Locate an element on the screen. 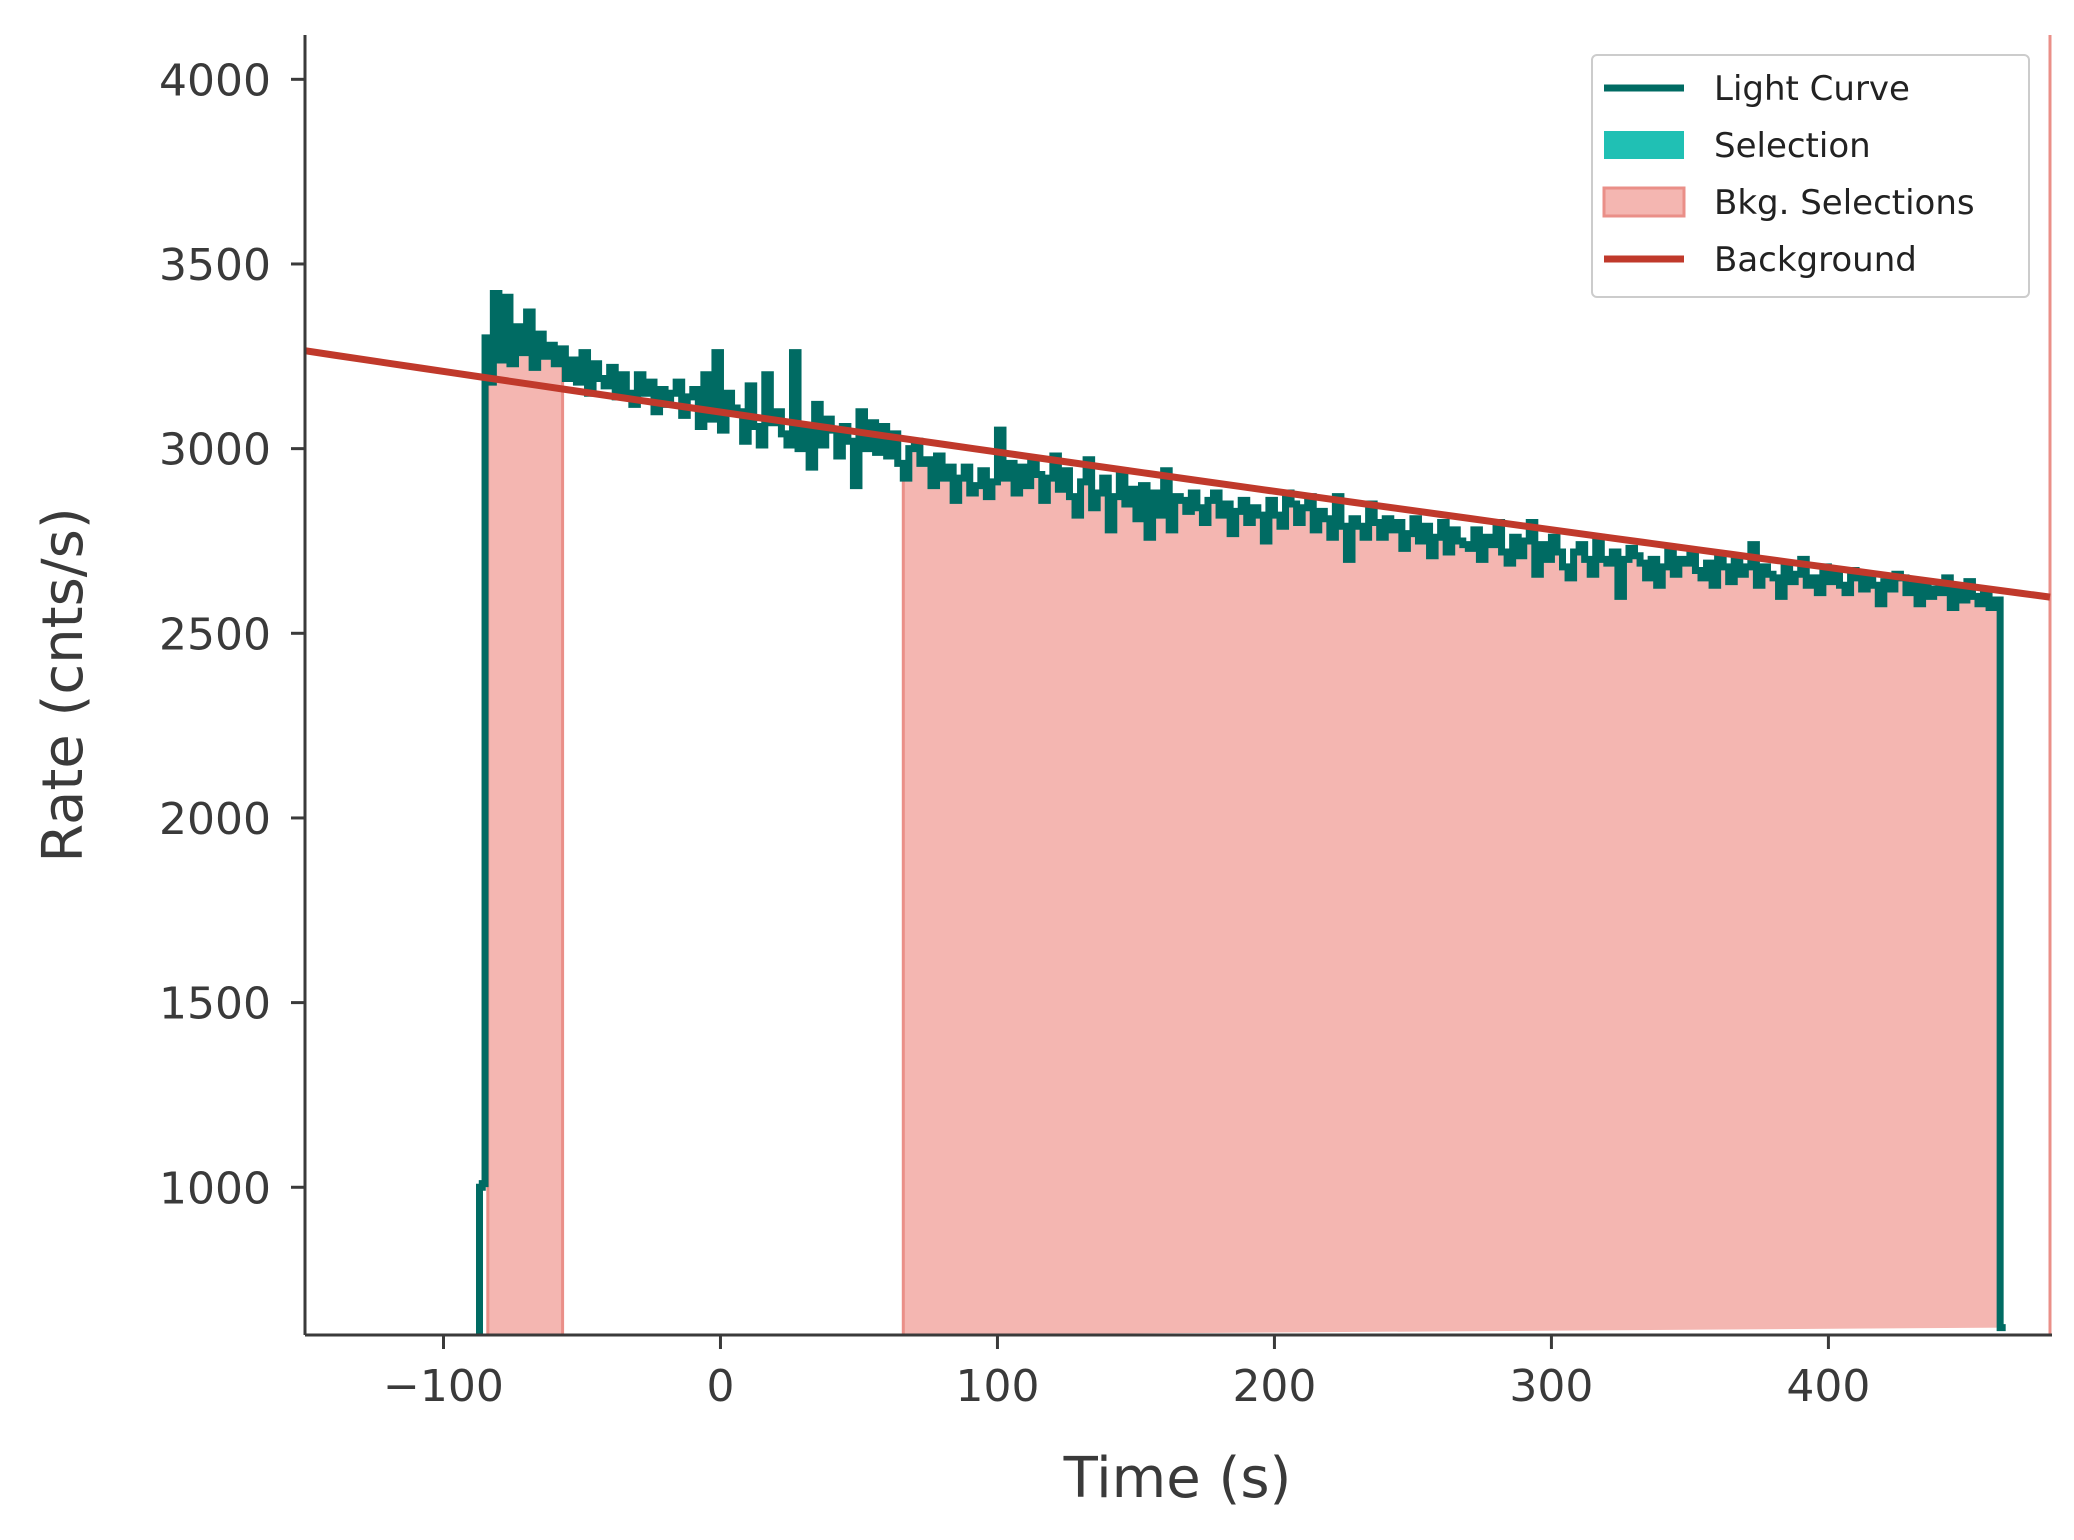  legend-label-bkg-selections: Bkg. Selections is located at coordinates (1844, 203).